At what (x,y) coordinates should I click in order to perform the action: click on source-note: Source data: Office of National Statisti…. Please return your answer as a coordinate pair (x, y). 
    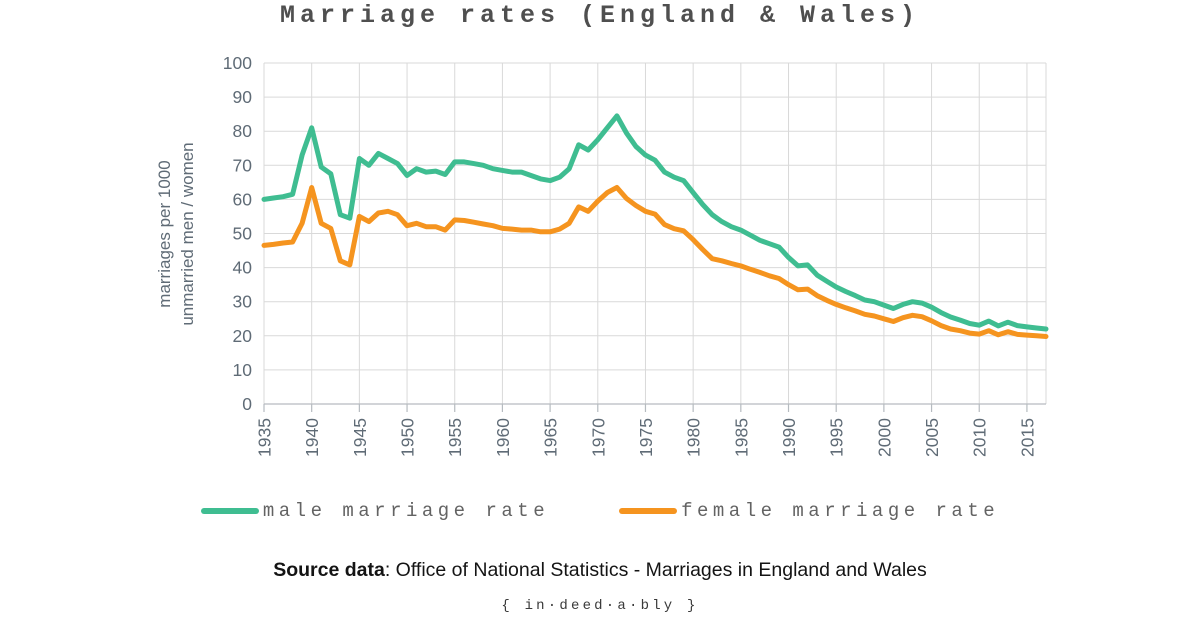
    Looking at the image, I should click on (600, 570).